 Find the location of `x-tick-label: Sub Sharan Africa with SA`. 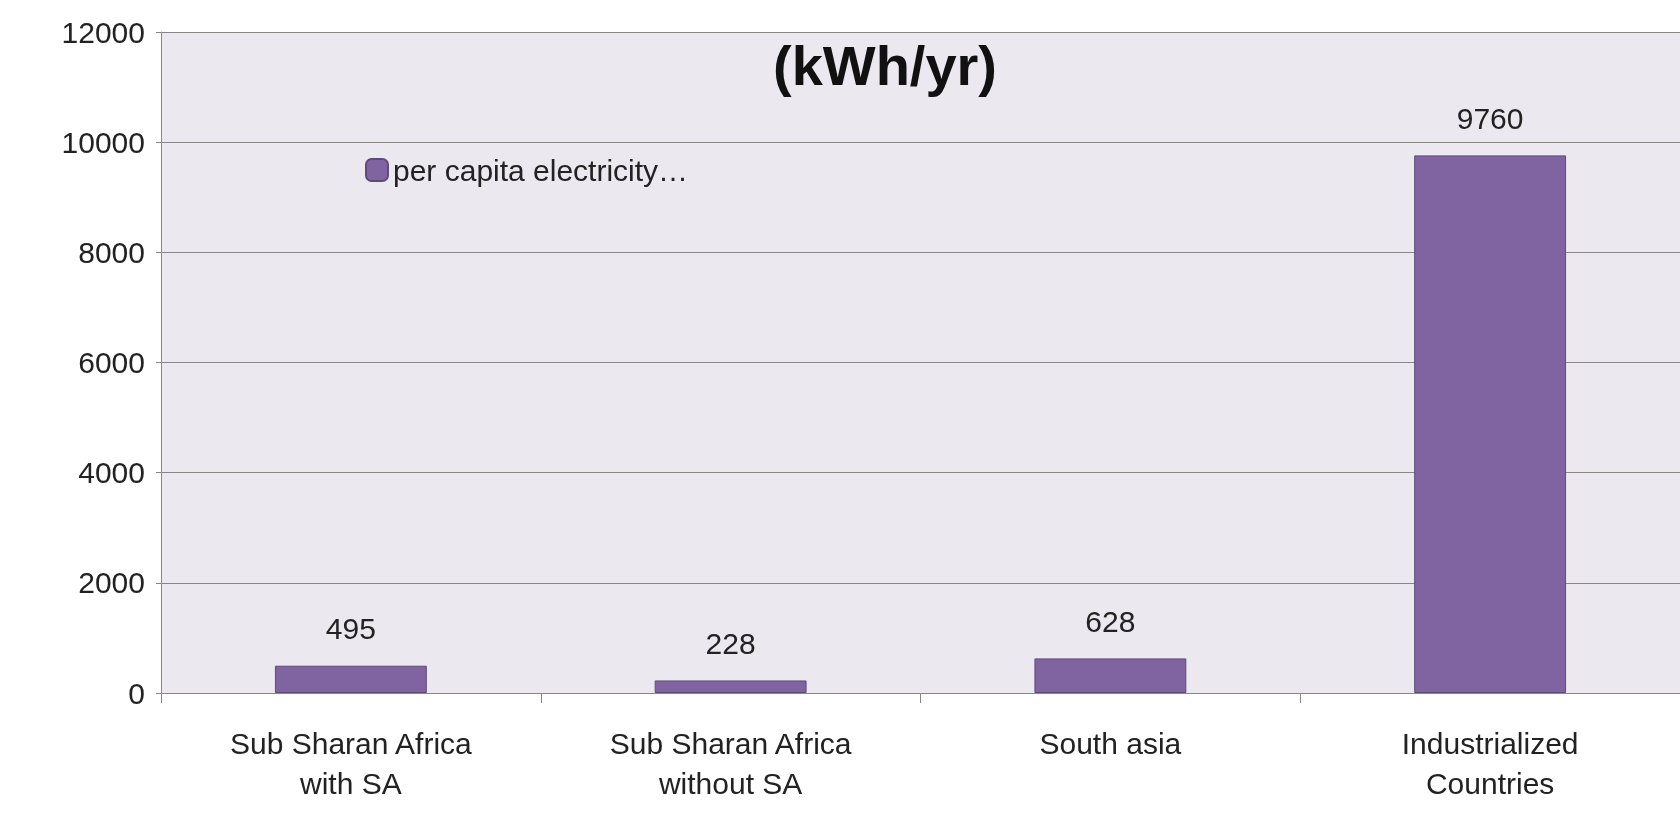

x-tick-label: Sub Sharan Africa with SA is located at coordinates (351, 763).